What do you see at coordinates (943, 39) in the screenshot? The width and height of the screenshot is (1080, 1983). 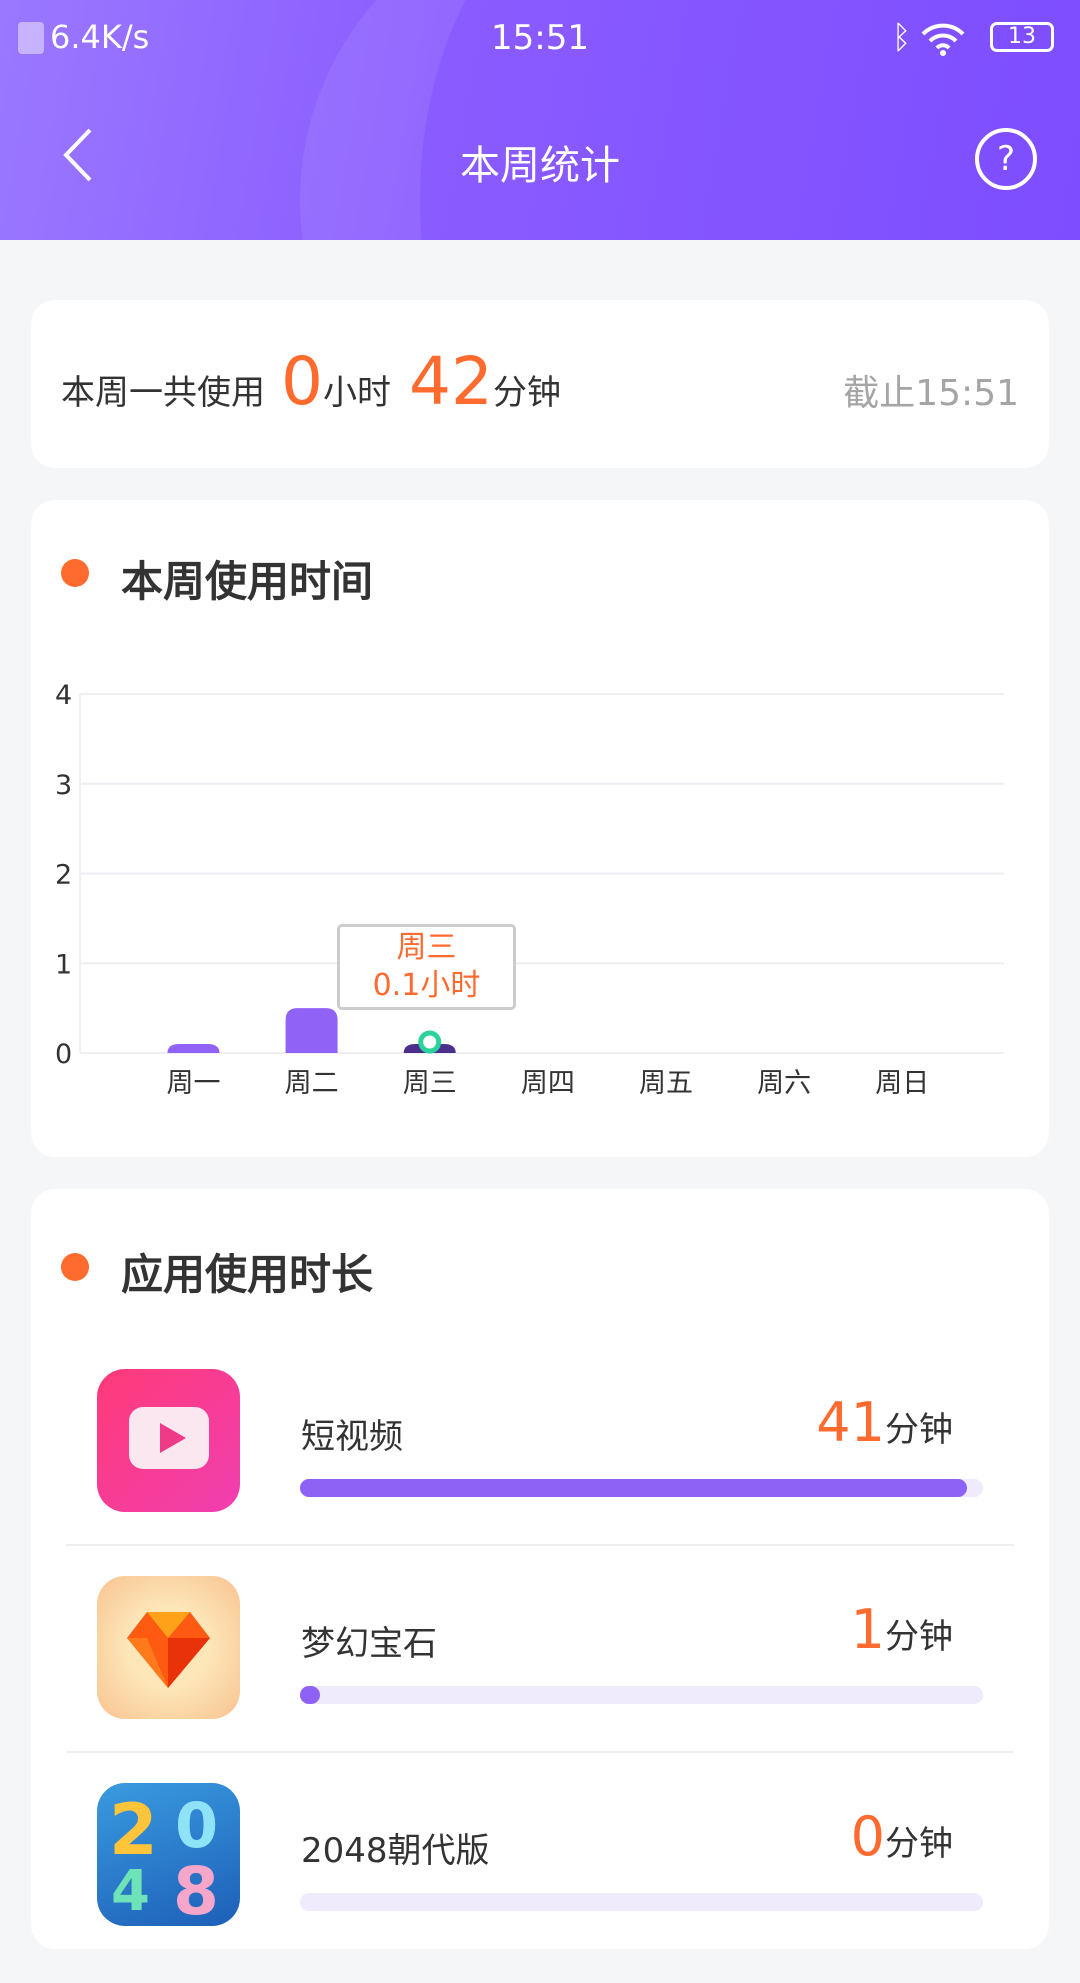 I see `wifi-icon` at bounding box center [943, 39].